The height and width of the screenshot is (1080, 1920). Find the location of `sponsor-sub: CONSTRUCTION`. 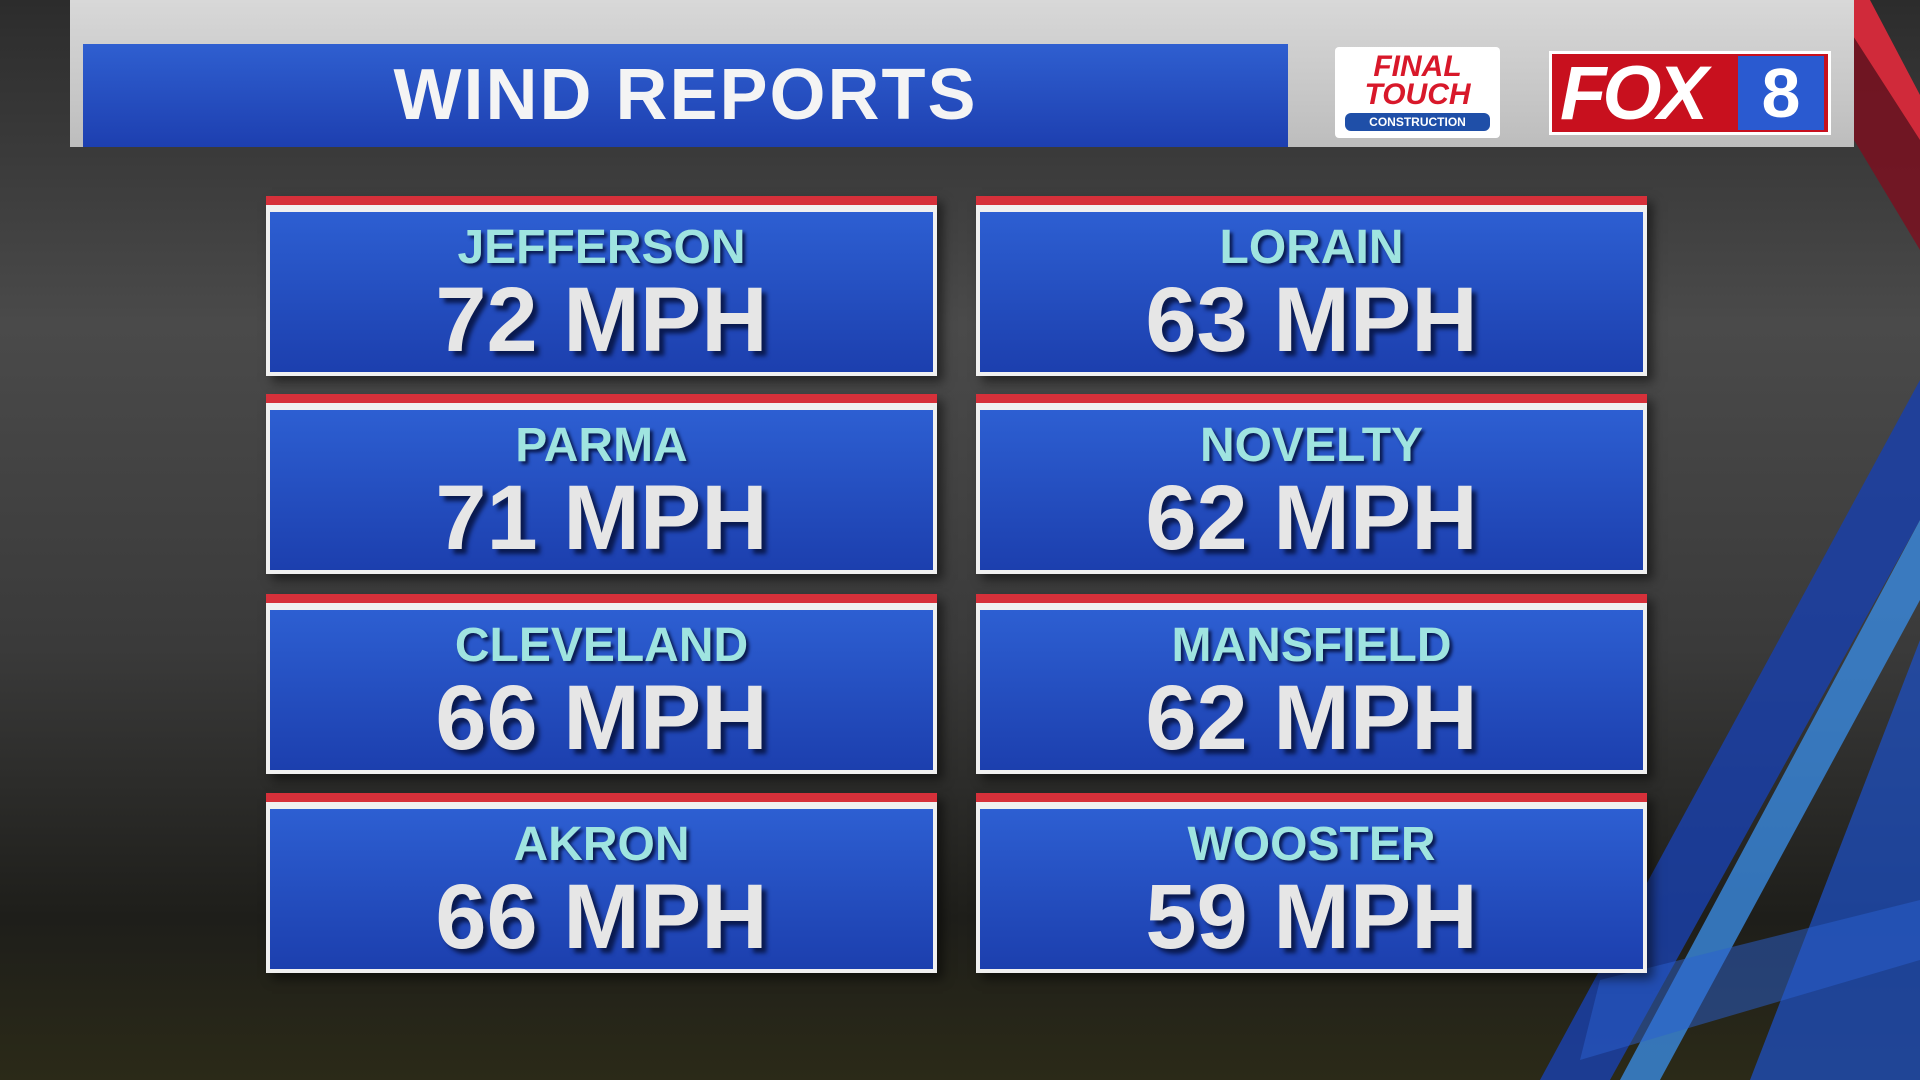

sponsor-sub: CONSTRUCTION is located at coordinates (1417, 122).